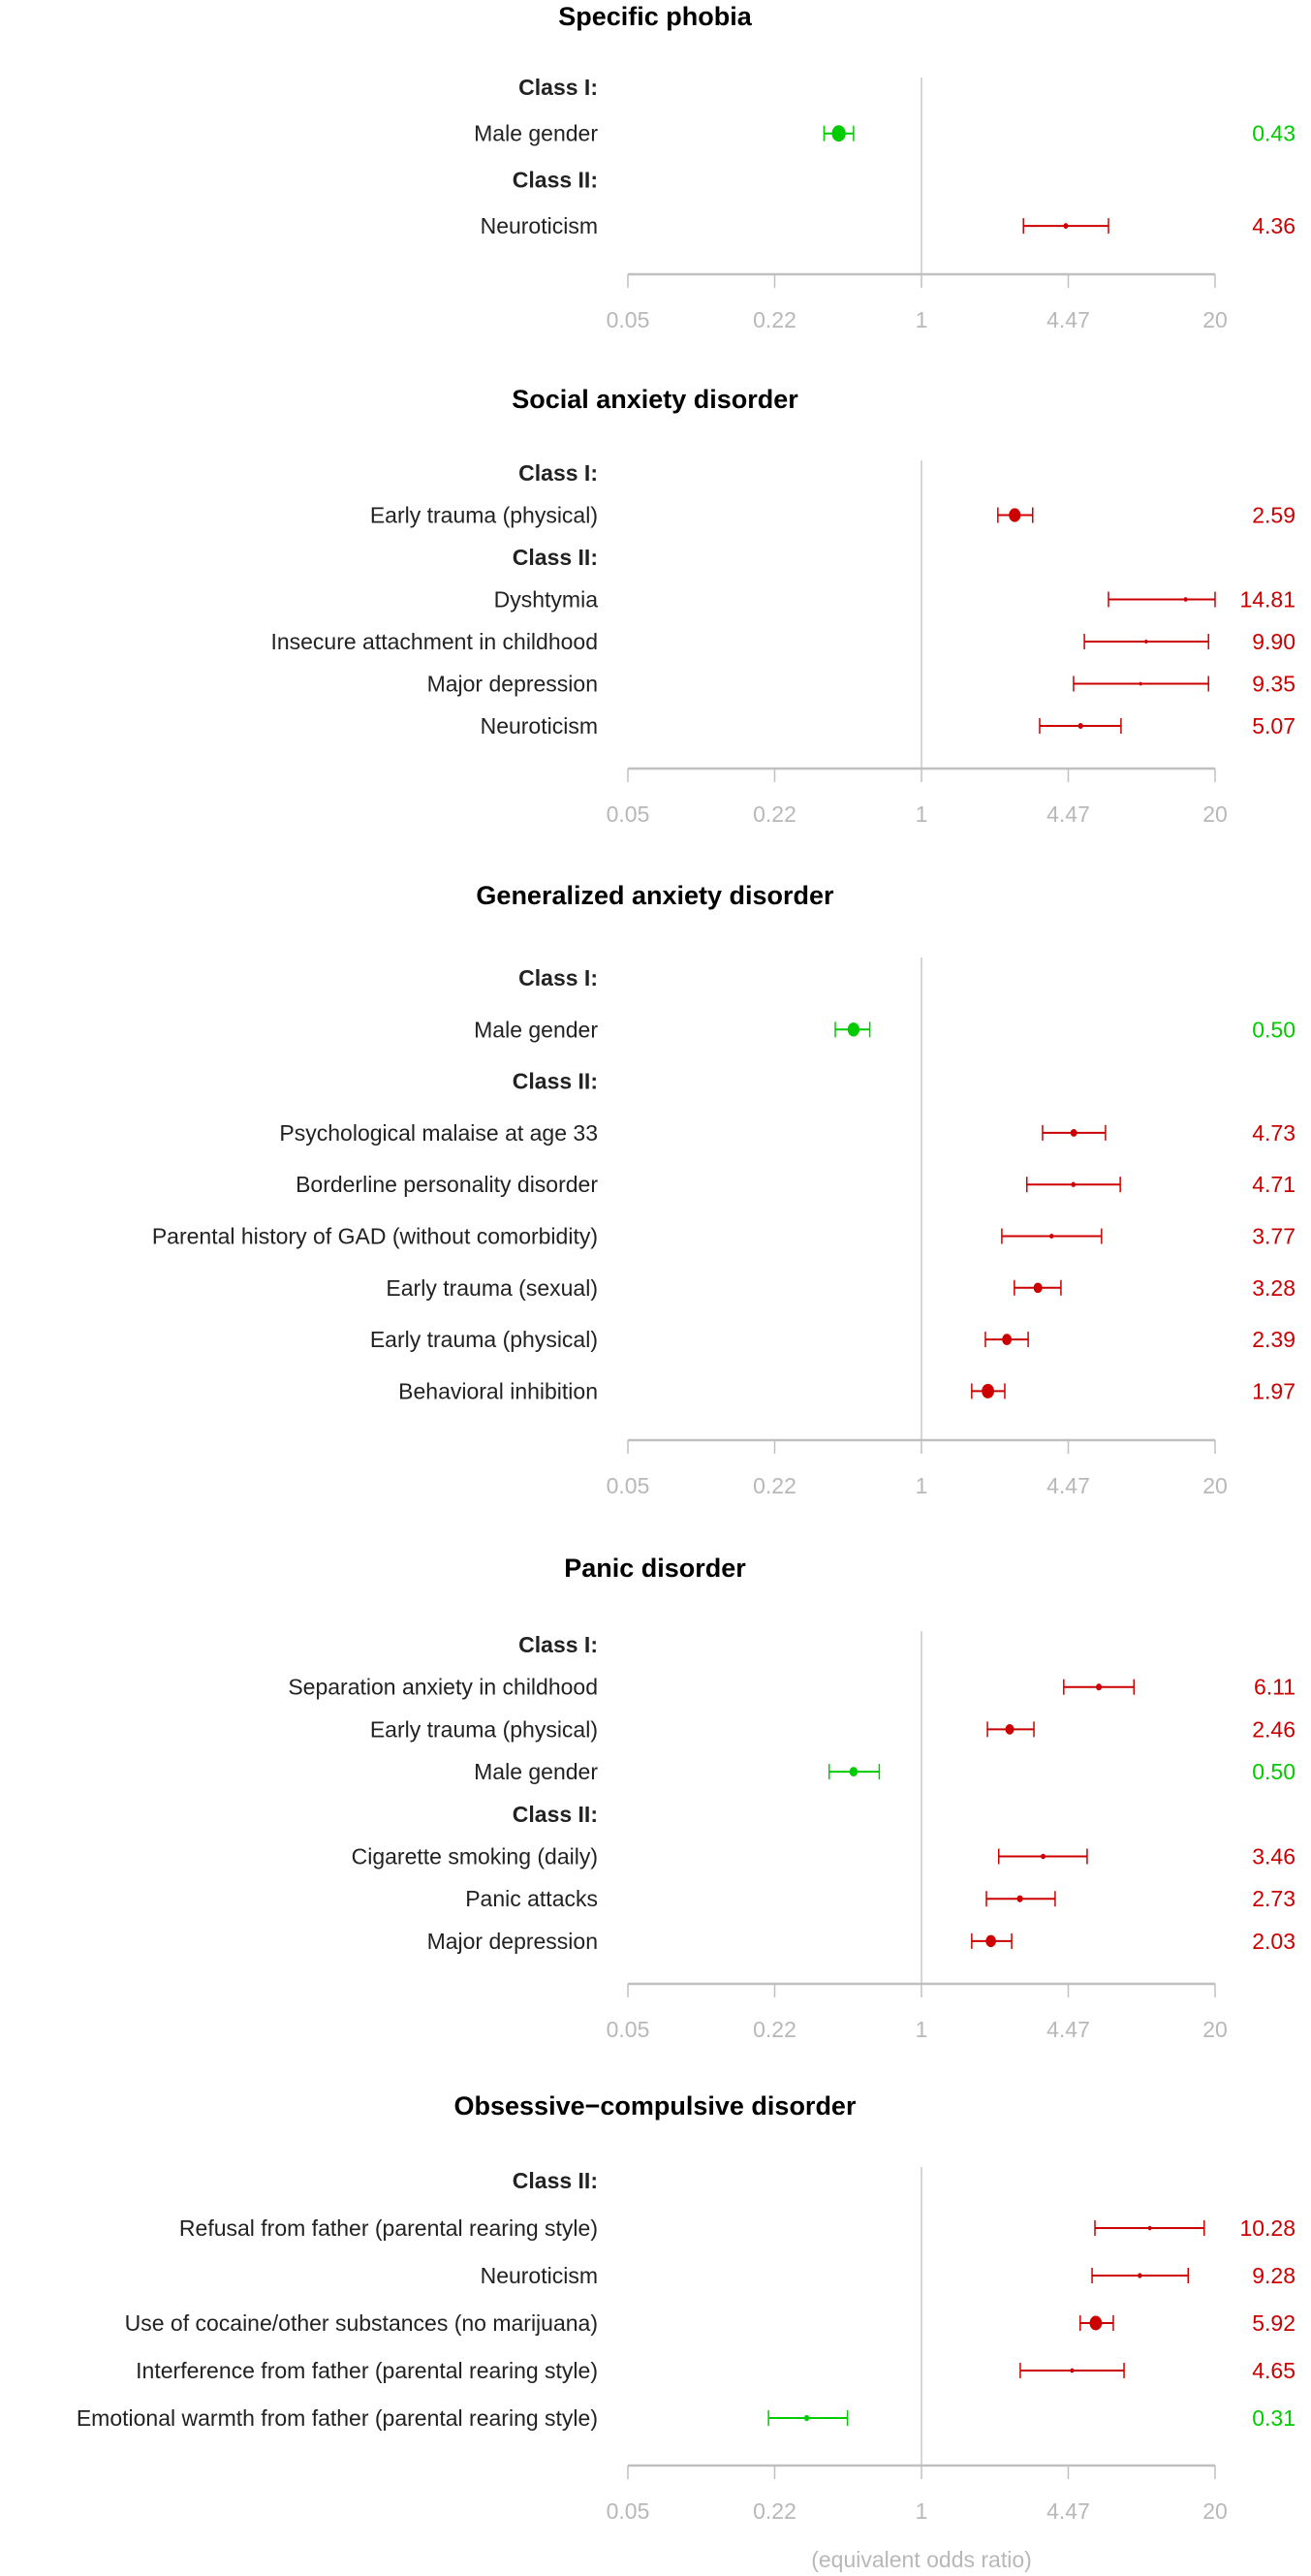  Describe the element at coordinates (434, 641) in the screenshot. I see `row-label: Insecure attachment in childhood` at that location.